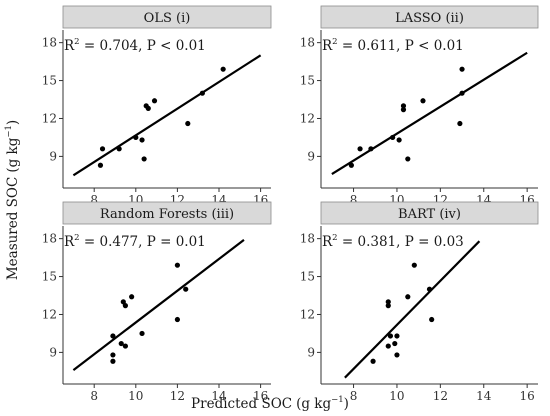  What do you see at coordinates (313, 404) in the screenshot?
I see `x-axis-title-unit: (g kg` at bounding box center [313, 404].